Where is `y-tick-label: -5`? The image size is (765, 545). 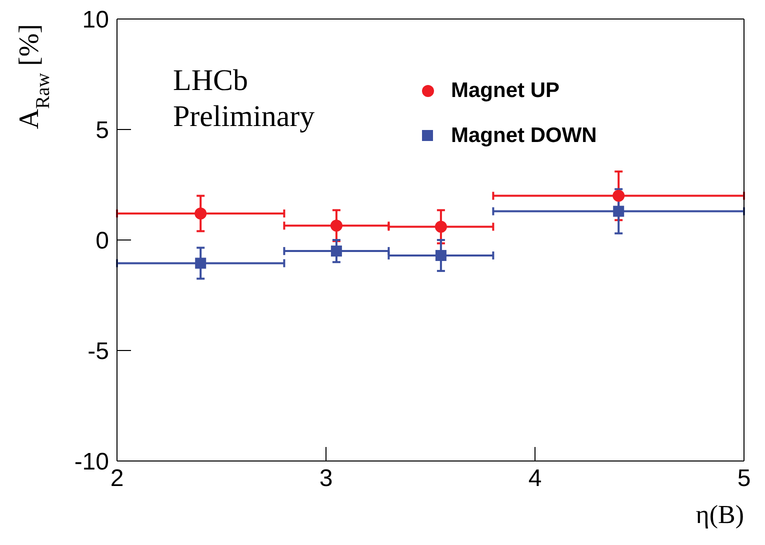
y-tick-label: -5 is located at coordinates (98, 352).